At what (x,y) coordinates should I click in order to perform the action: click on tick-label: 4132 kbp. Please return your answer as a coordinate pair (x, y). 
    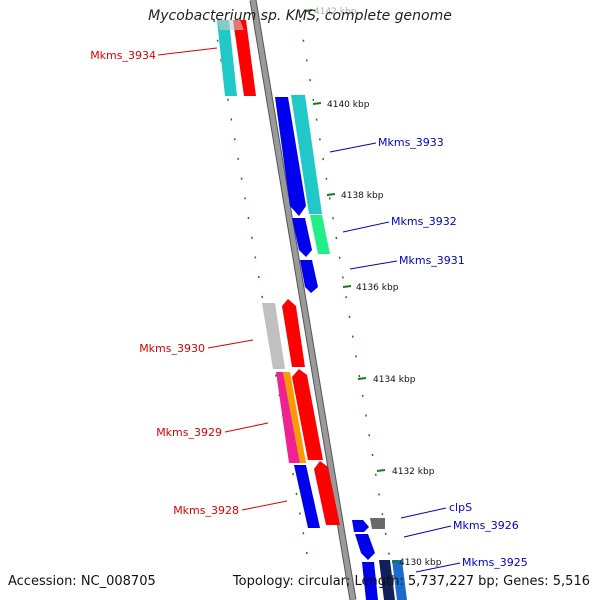
    Looking at the image, I should click on (413, 472).